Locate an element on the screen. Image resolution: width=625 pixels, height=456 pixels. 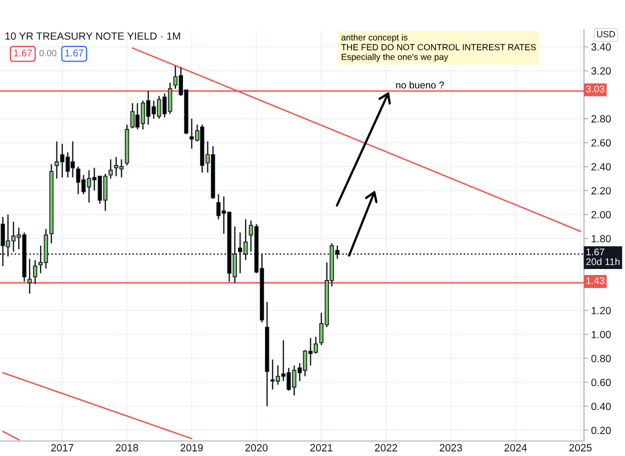
annotation: no bueno ? is located at coordinates (420, 85).